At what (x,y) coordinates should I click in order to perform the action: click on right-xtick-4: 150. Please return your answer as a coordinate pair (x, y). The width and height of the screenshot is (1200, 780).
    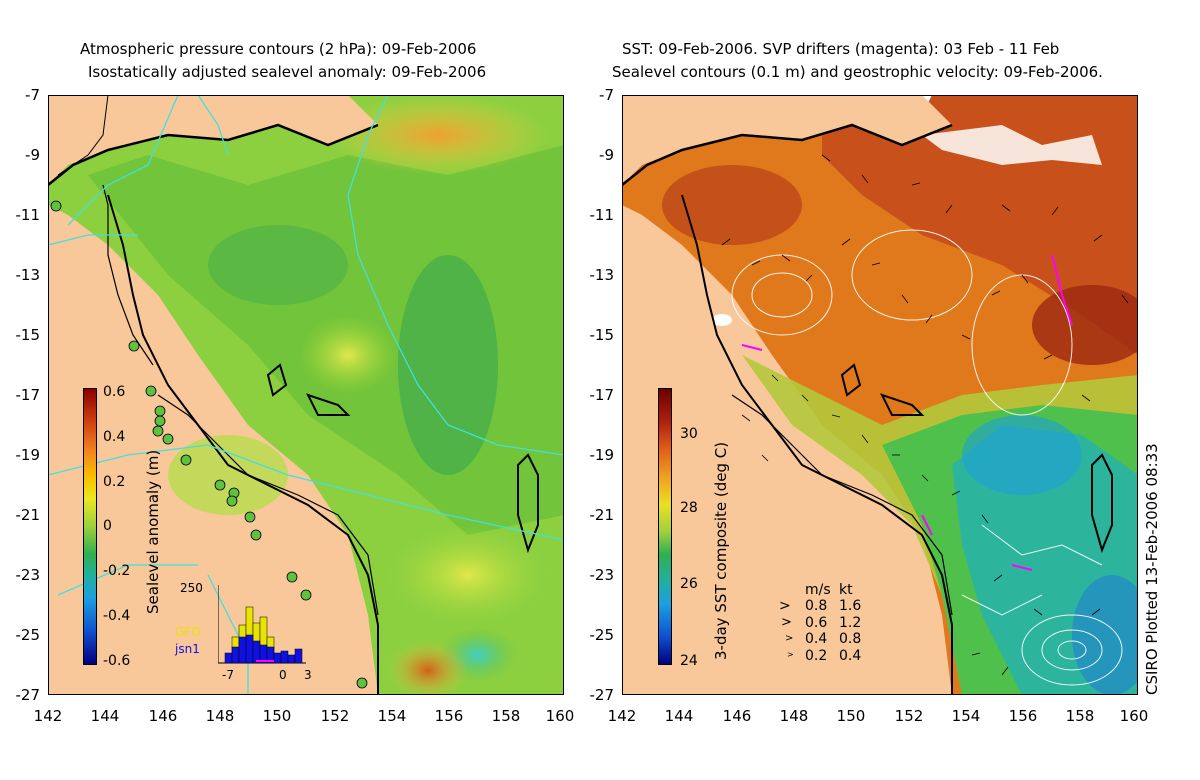
    Looking at the image, I should click on (851, 716).